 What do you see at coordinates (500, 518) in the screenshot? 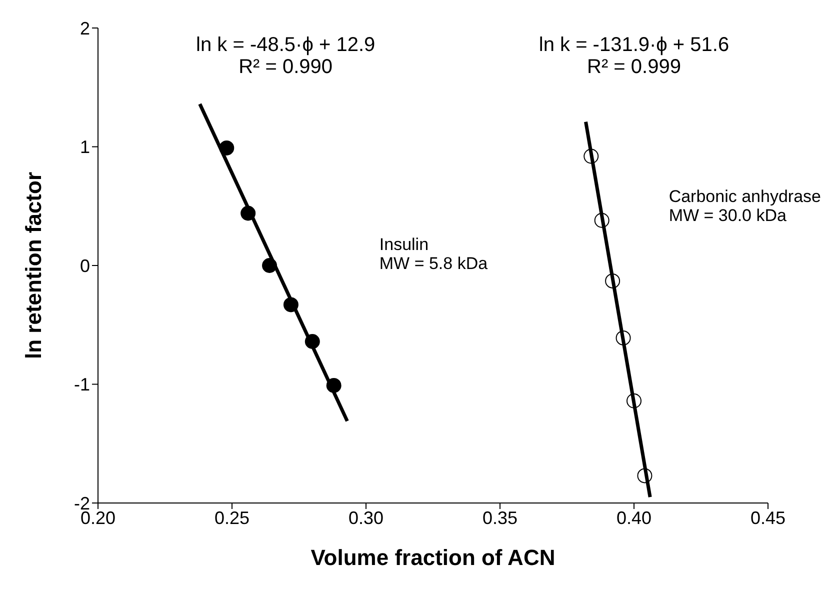
I see `x-tick-label: 0.35` at bounding box center [500, 518].